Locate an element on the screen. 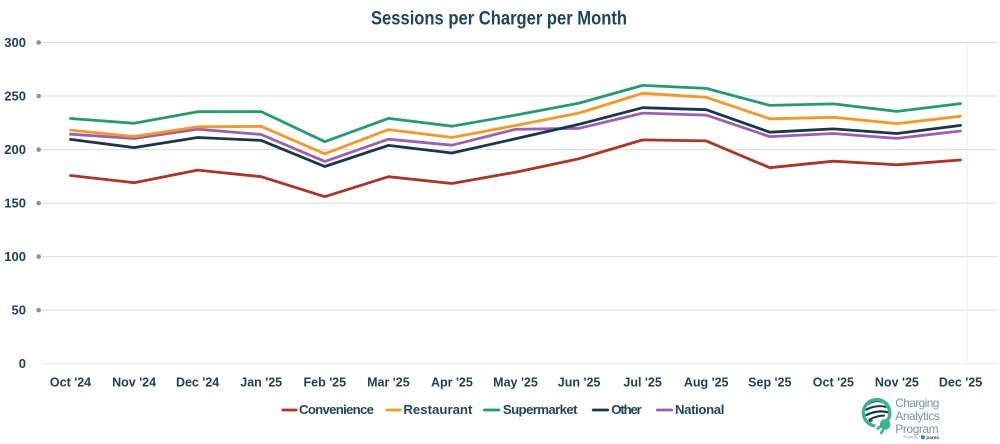 The width and height of the screenshot is (1000, 444). svg-text: National is located at coordinates (699, 409).